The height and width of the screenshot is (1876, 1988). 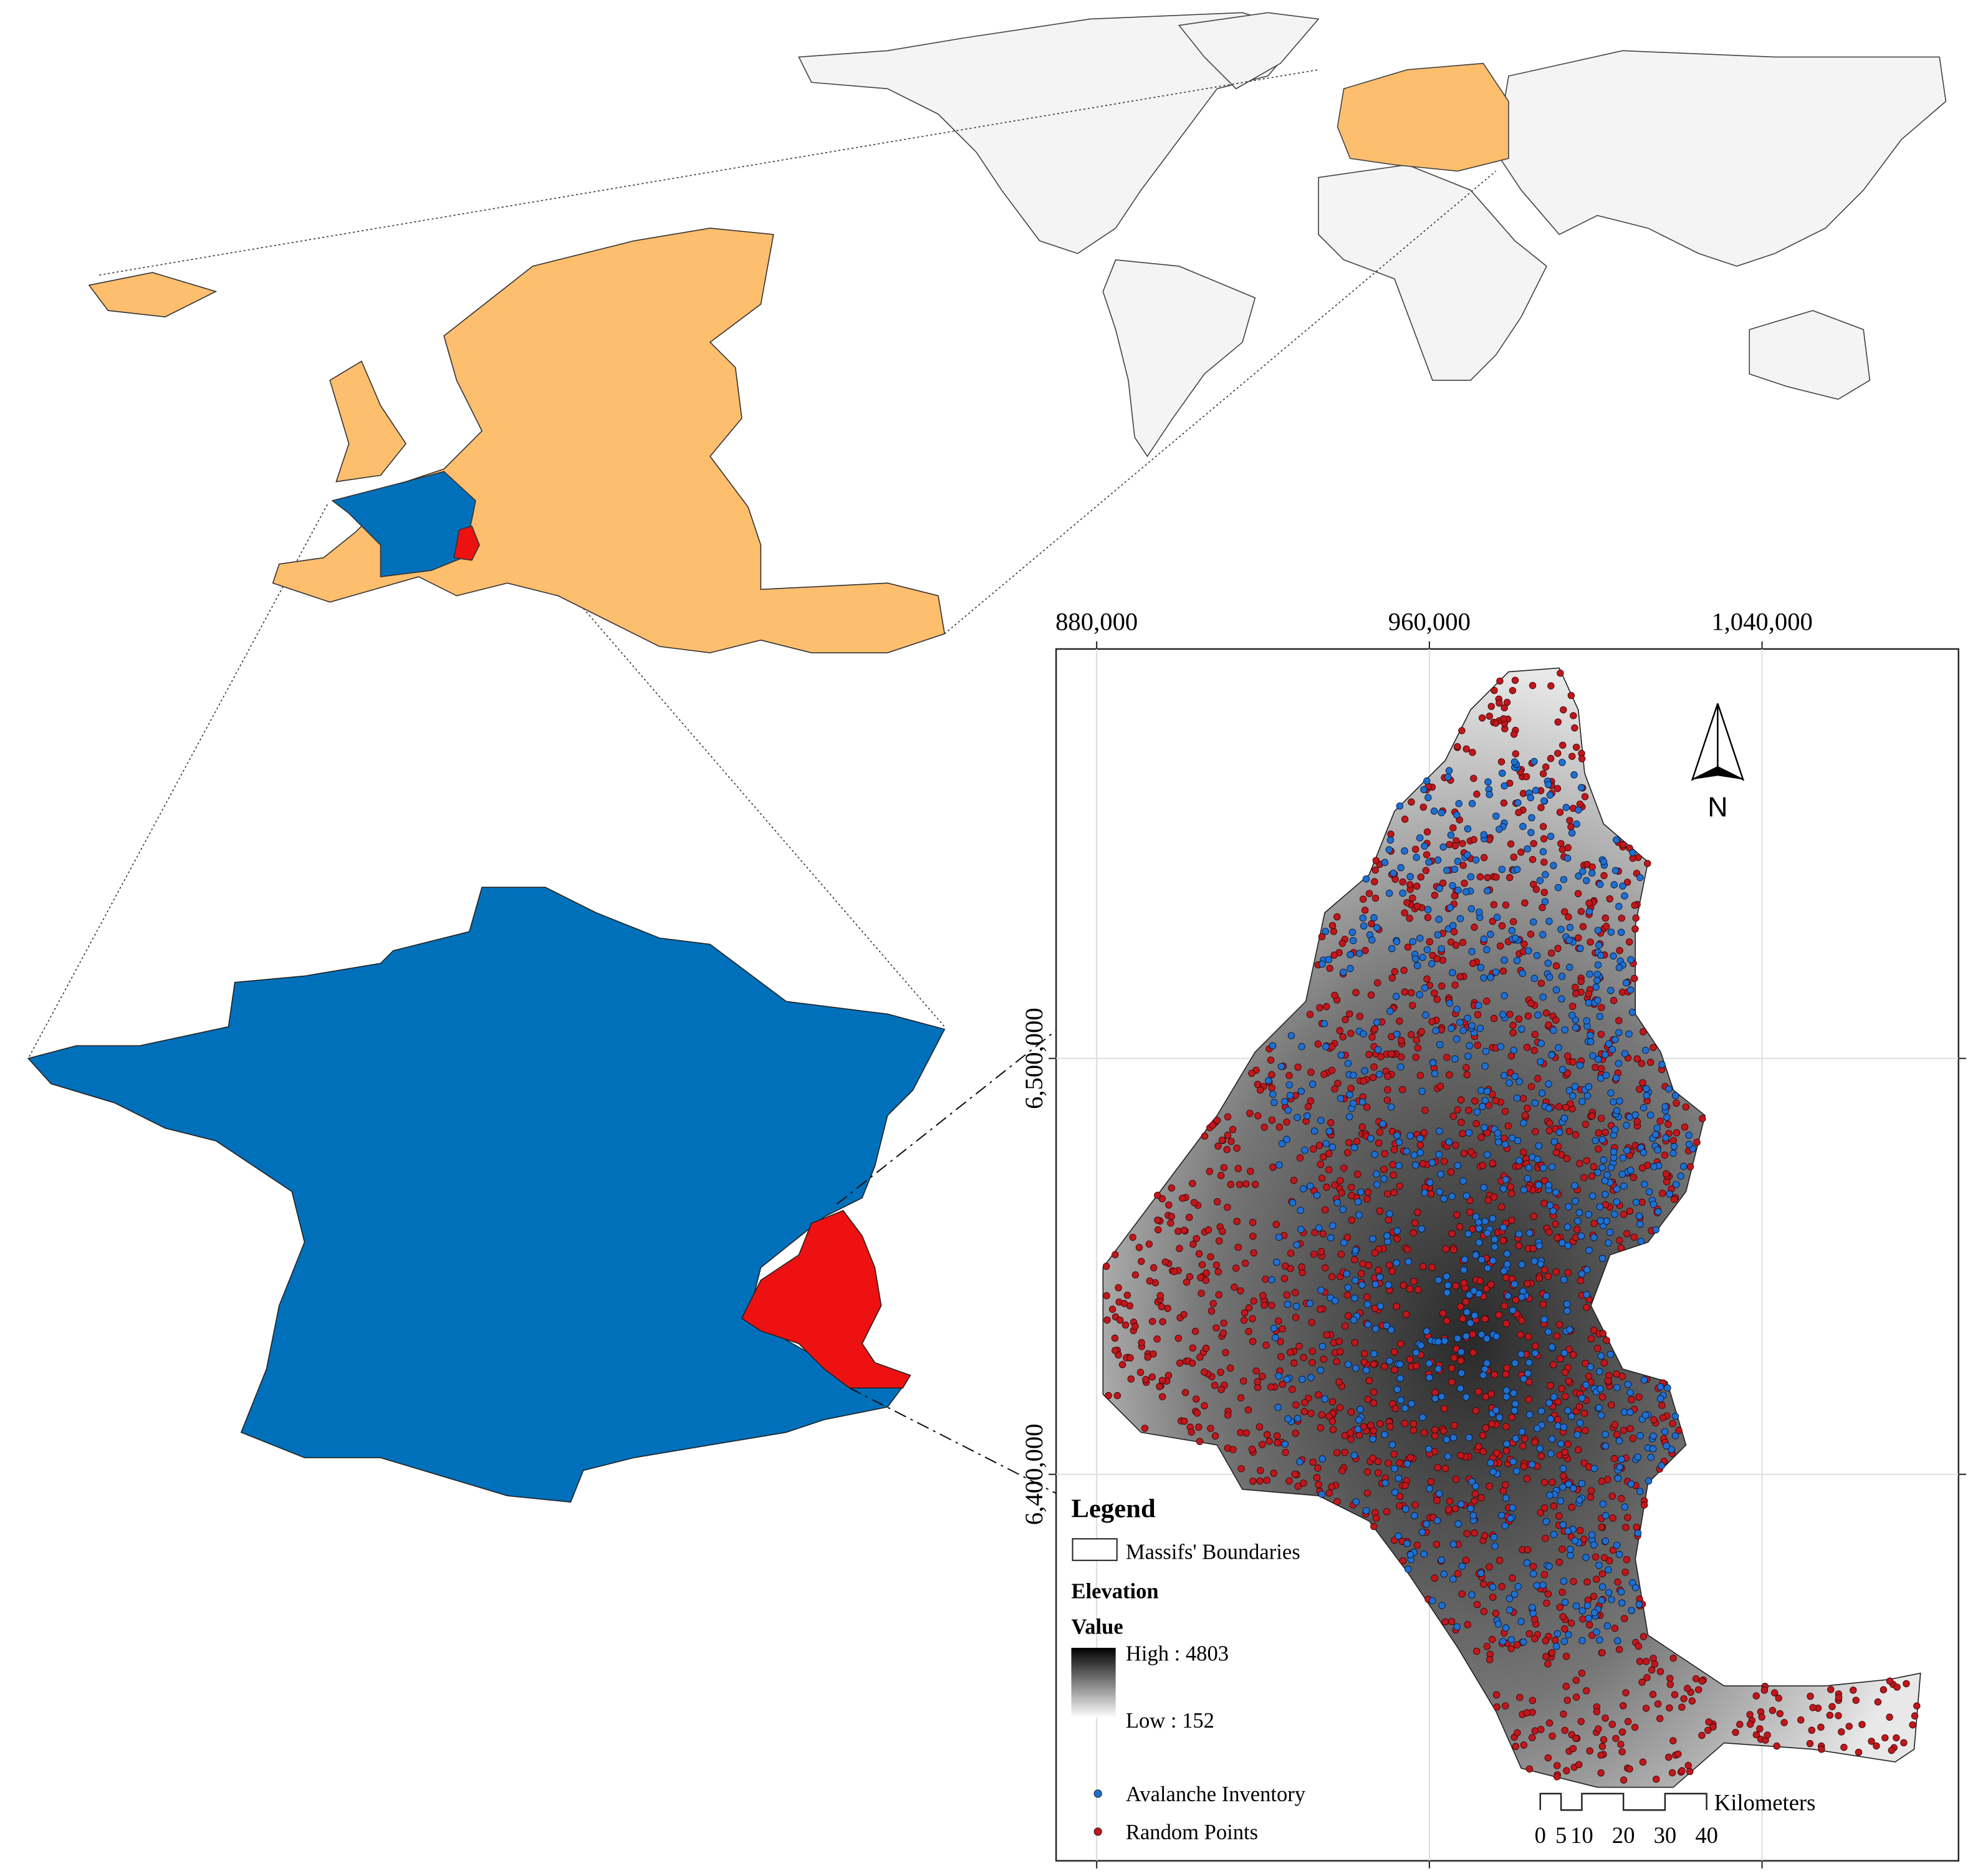 What do you see at coordinates (708, 172) in the screenshot?
I see `connector` at bounding box center [708, 172].